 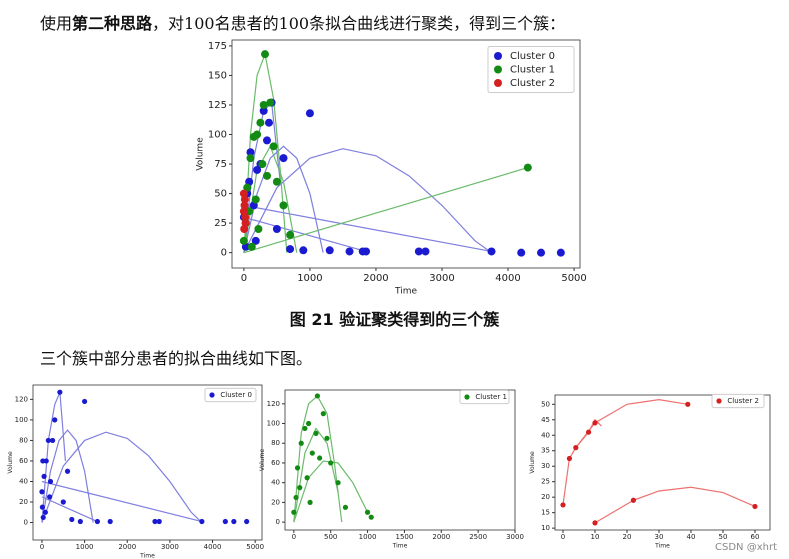 What do you see at coordinates (691, 537) in the screenshot?
I see `x-tick-label: 40` at bounding box center [691, 537].